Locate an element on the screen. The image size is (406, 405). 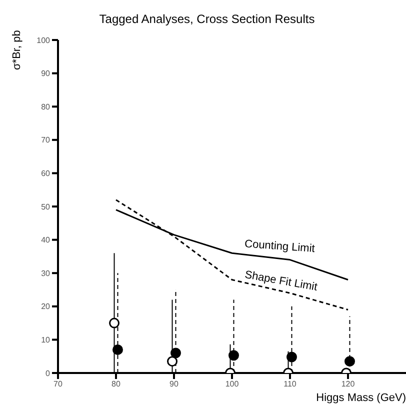
y-tick-label: 90 is located at coordinates (46, 73).